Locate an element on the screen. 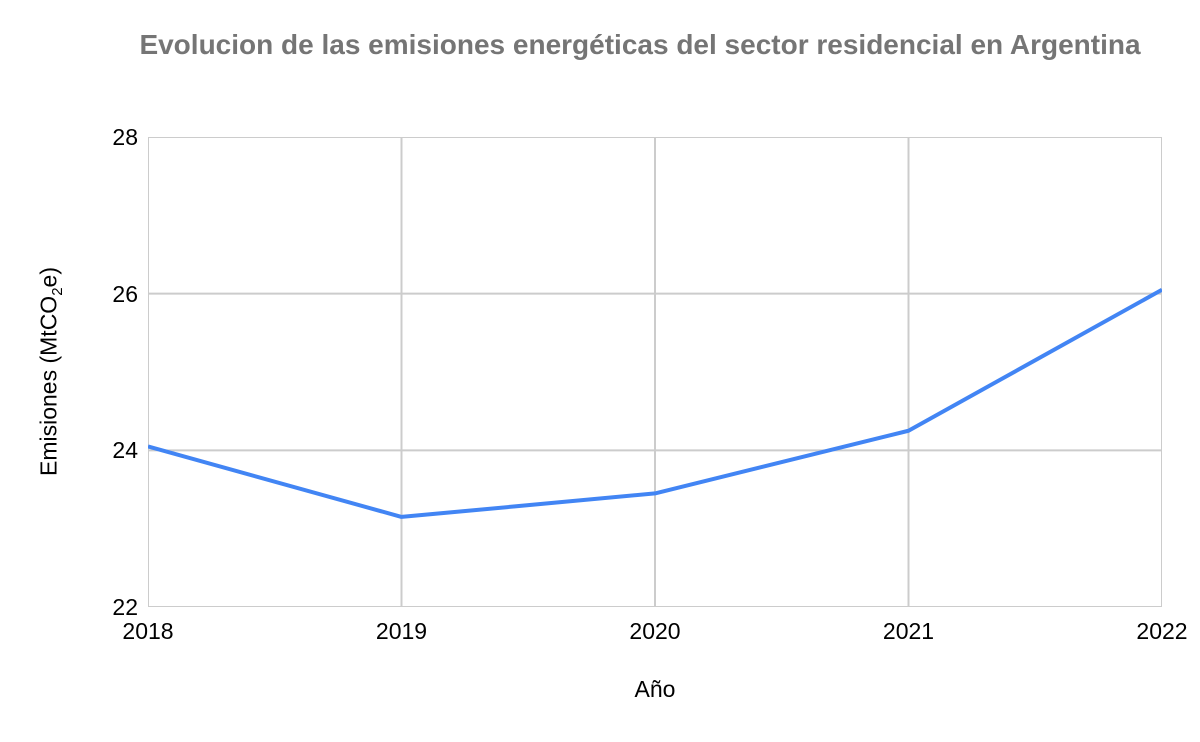 Image resolution: width=1200 pixels, height=742 pixels. y-tick-label: 28 is located at coordinates (125, 137).